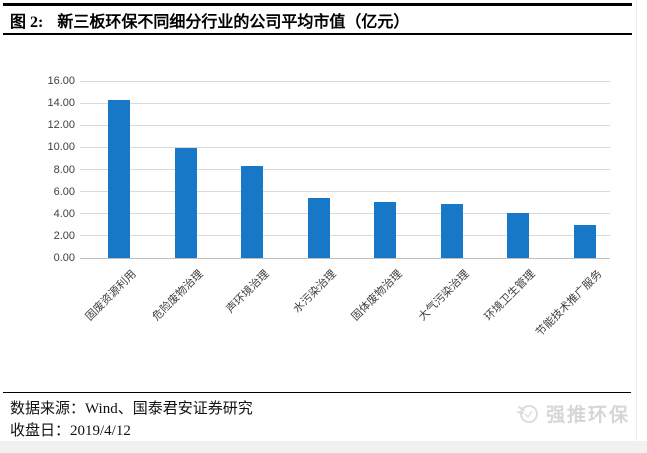 The image size is (647, 453). Describe the element at coordinates (233, 22) in the screenshot. I see `figure-title: 新三板环保不同细分行业的公司平均市值（亿元）` at that location.